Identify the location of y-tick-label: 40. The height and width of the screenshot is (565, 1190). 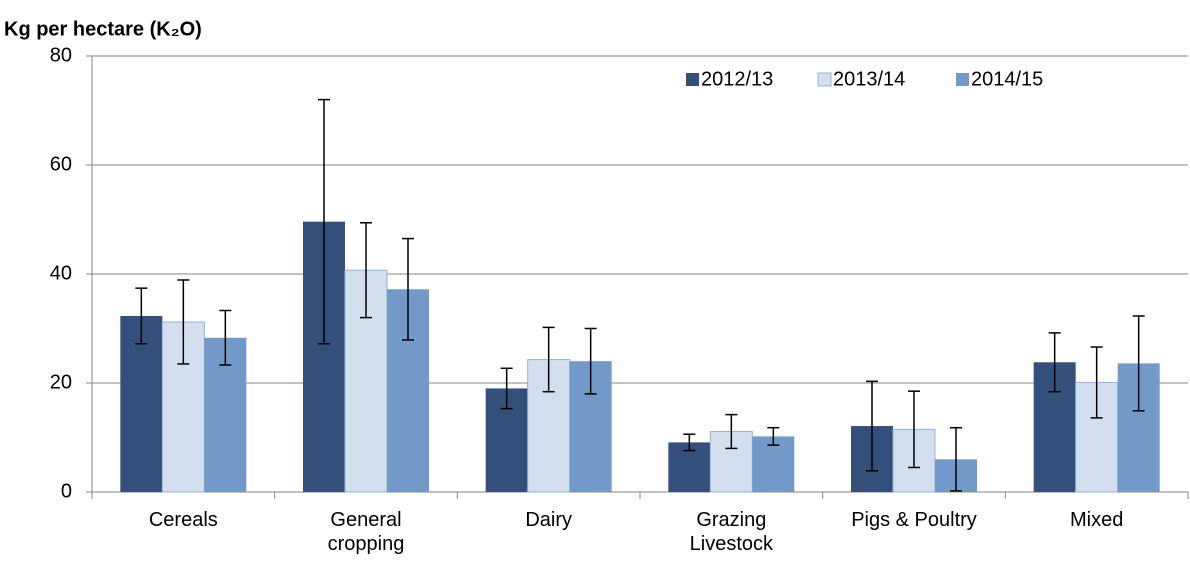
(61, 273).